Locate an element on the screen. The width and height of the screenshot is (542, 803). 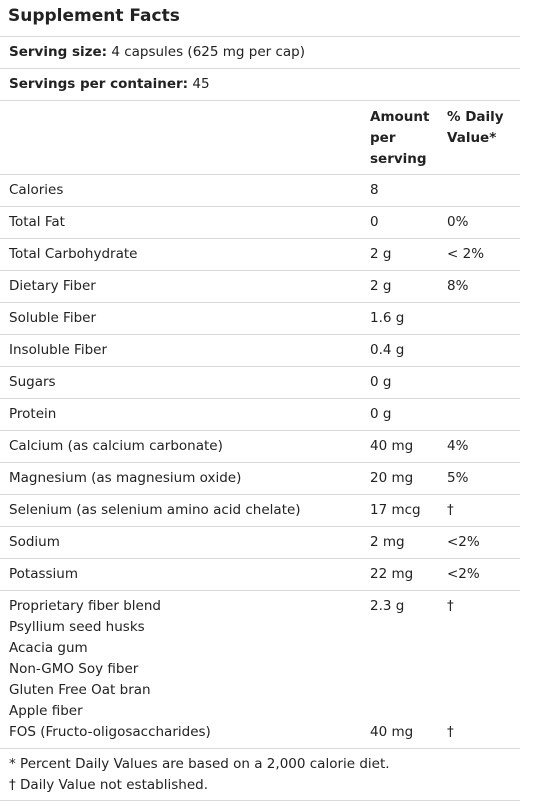
nutrient-daily-value: 4% is located at coordinates (458, 446).